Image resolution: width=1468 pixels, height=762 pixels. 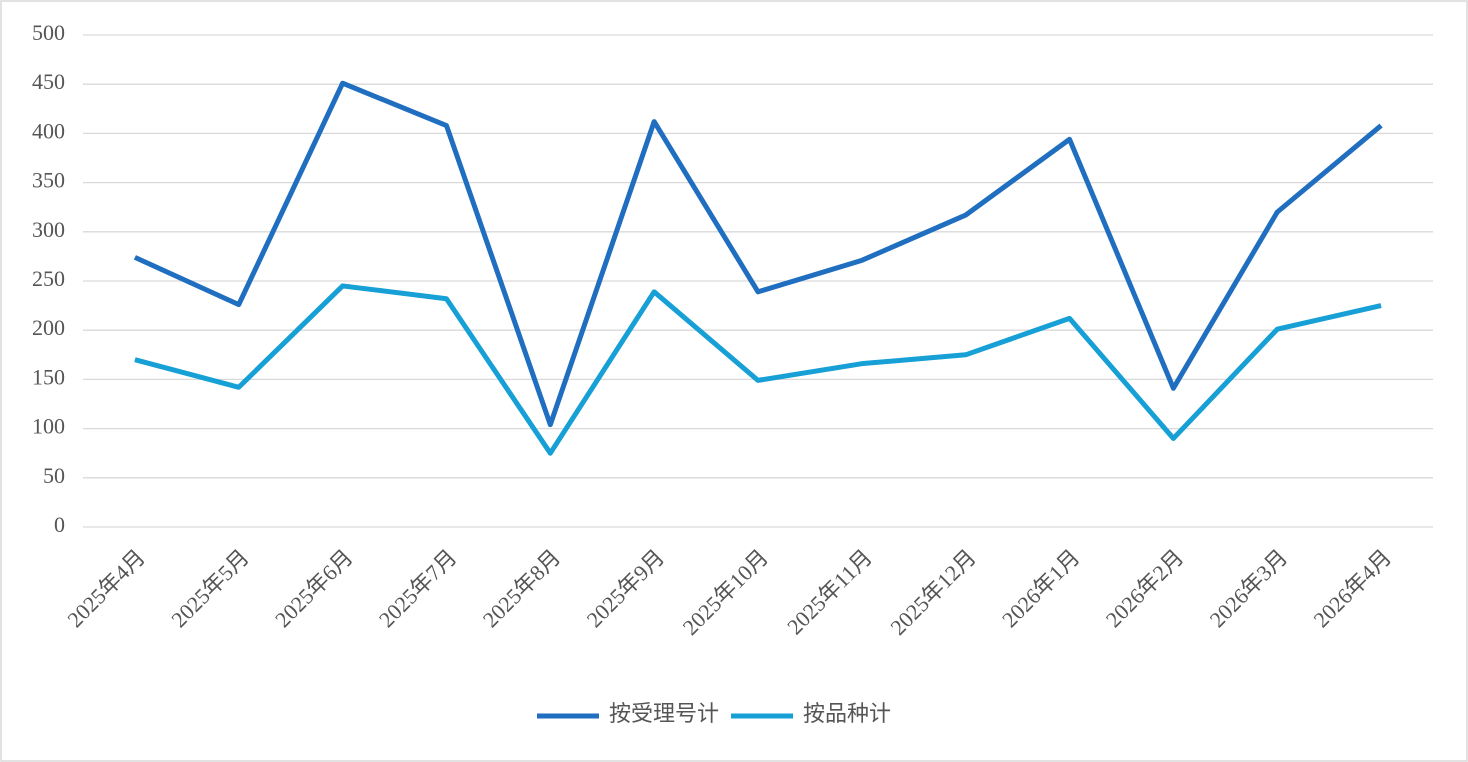 I want to click on y-tick-label: 100, so click(x=48, y=426).